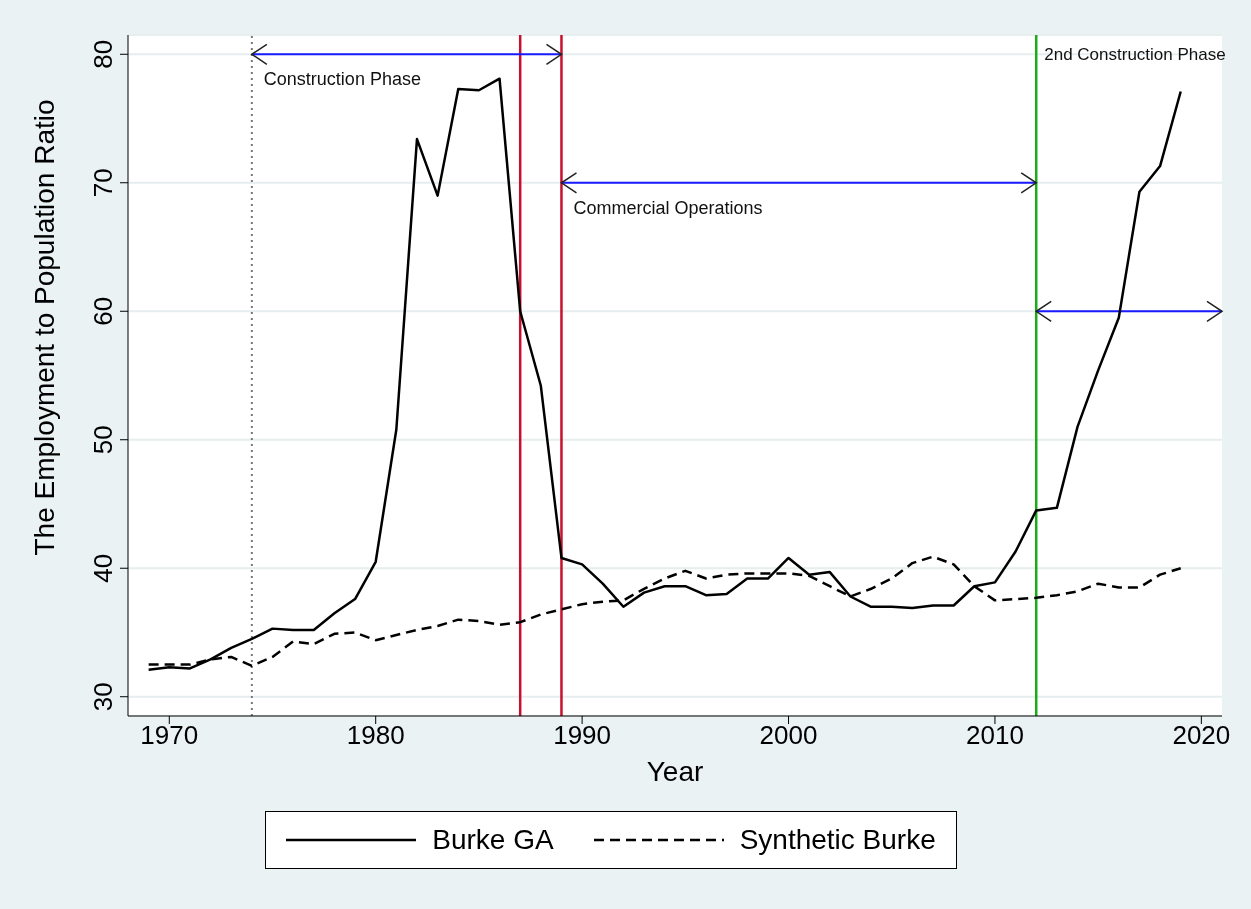 The width and height of the screenshot is (1251, 909). I want to click on legend-label: Burke GA, so click(493, 840).